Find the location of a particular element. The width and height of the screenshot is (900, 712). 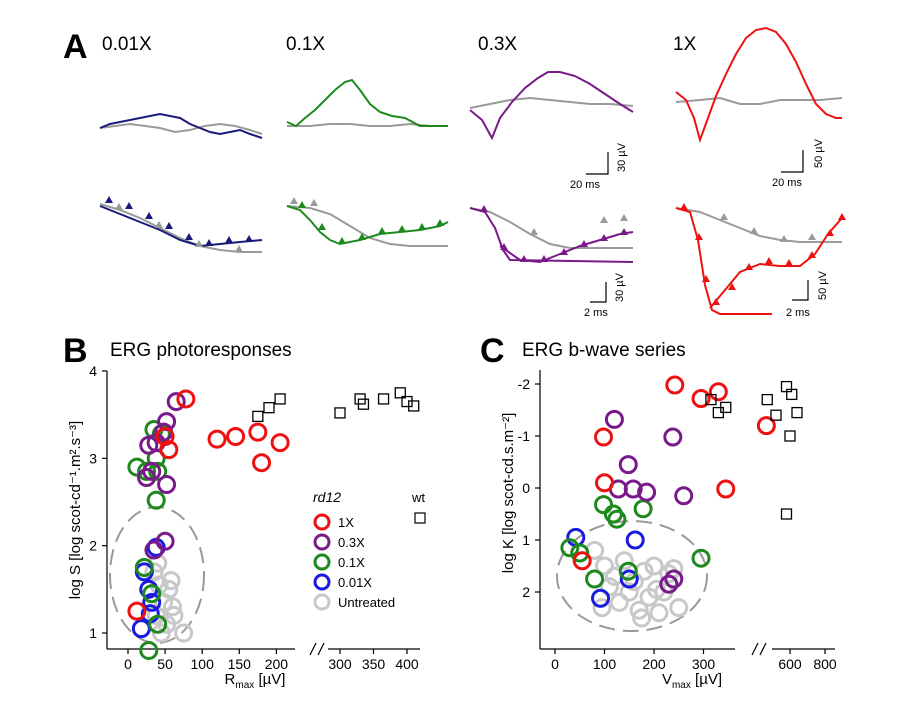

panel-c-xlabel: Vmax [µV] is located at coordinates (692, 681).